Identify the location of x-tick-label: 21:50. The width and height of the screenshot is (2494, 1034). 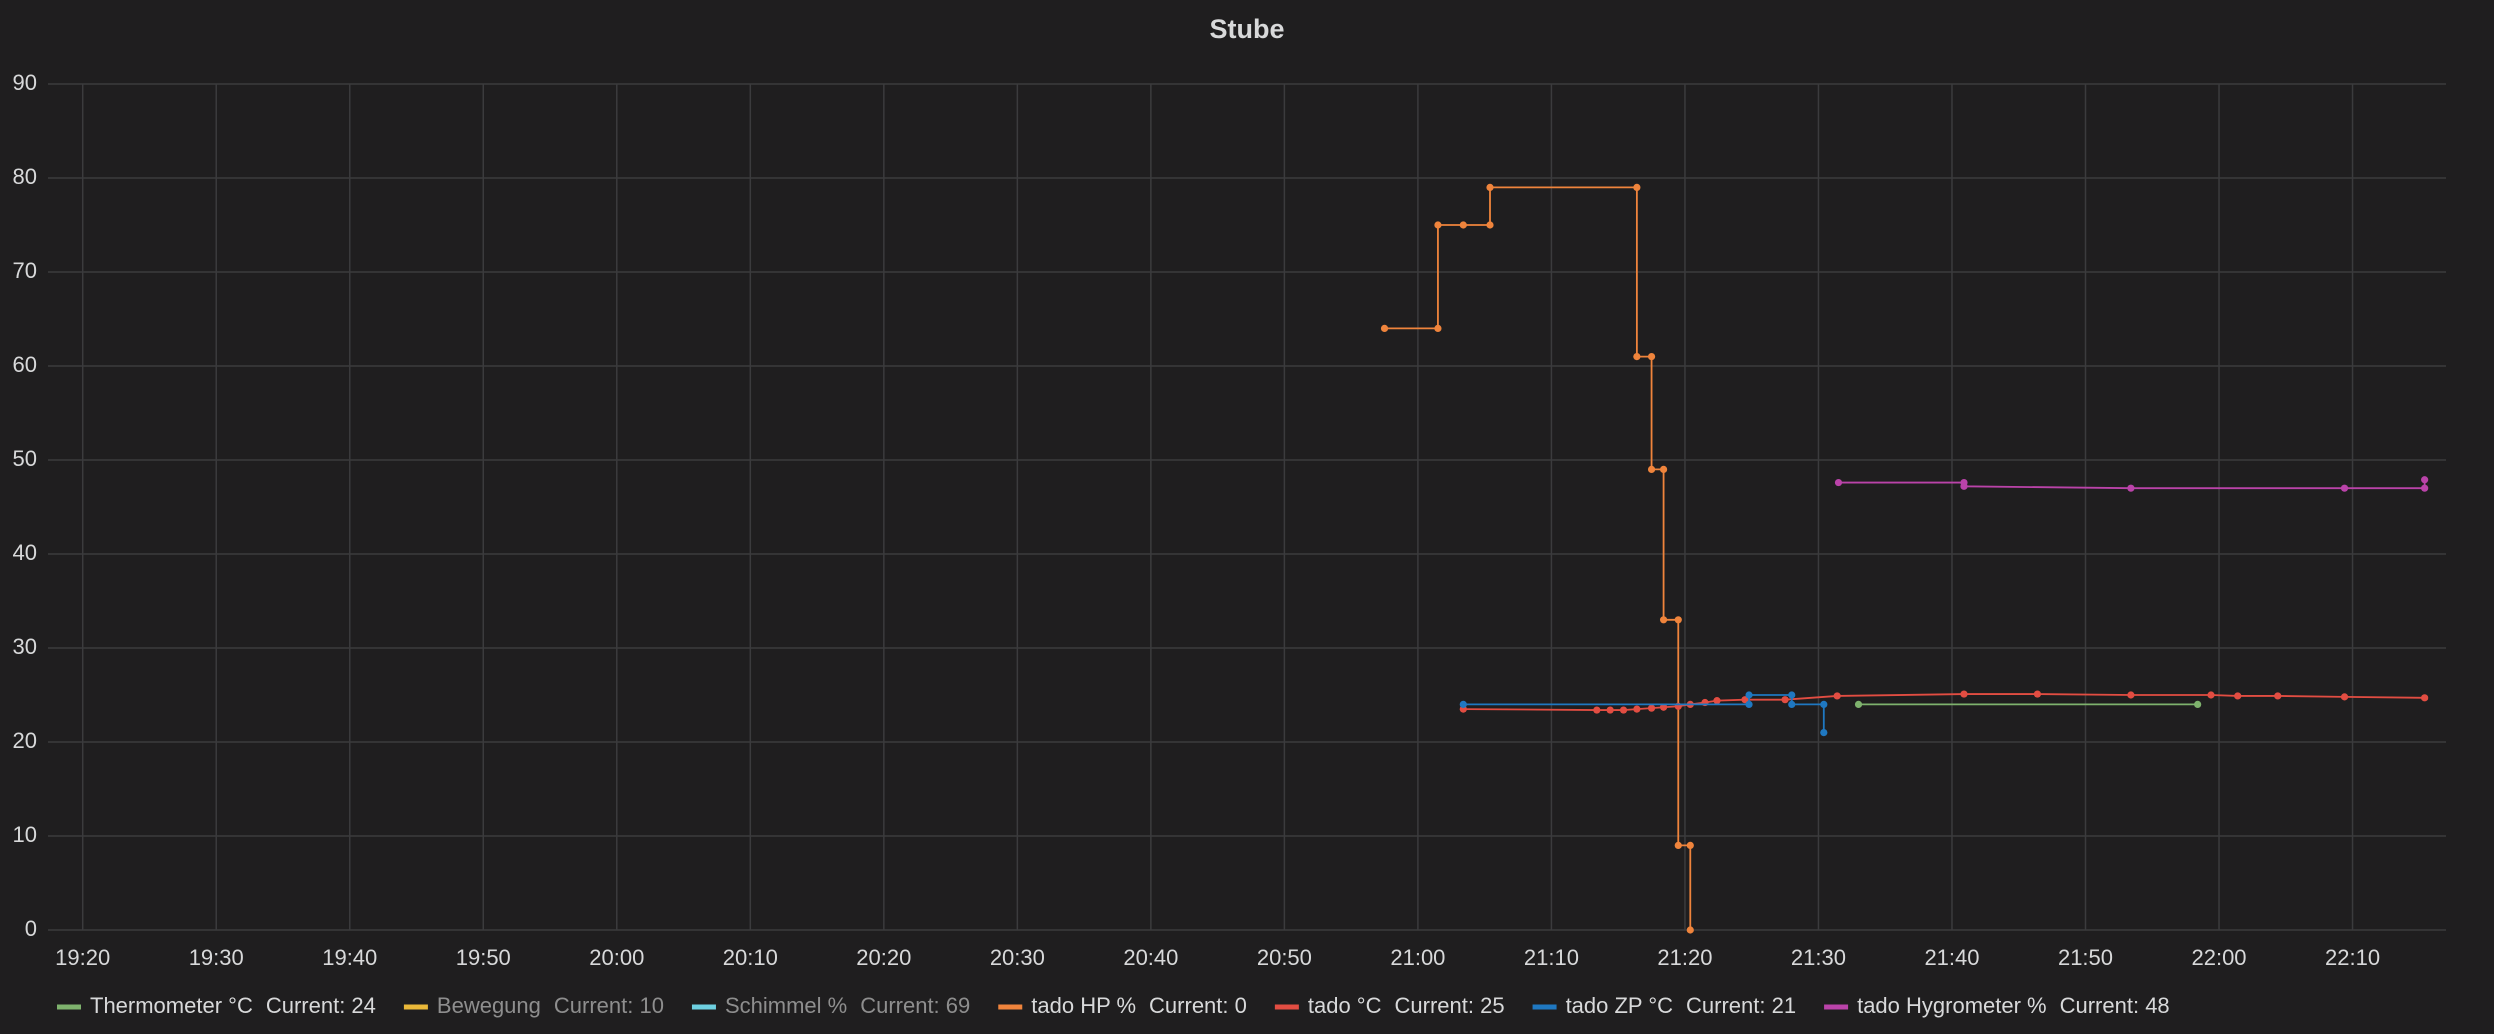
(2085, 957).